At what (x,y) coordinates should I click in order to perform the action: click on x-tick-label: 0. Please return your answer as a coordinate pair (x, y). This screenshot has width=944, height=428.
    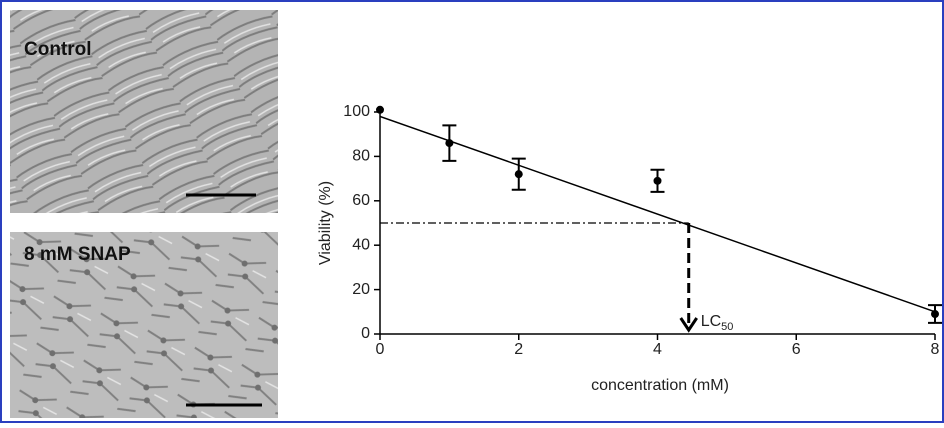
    Looking at the image, I should click on (380, 349).